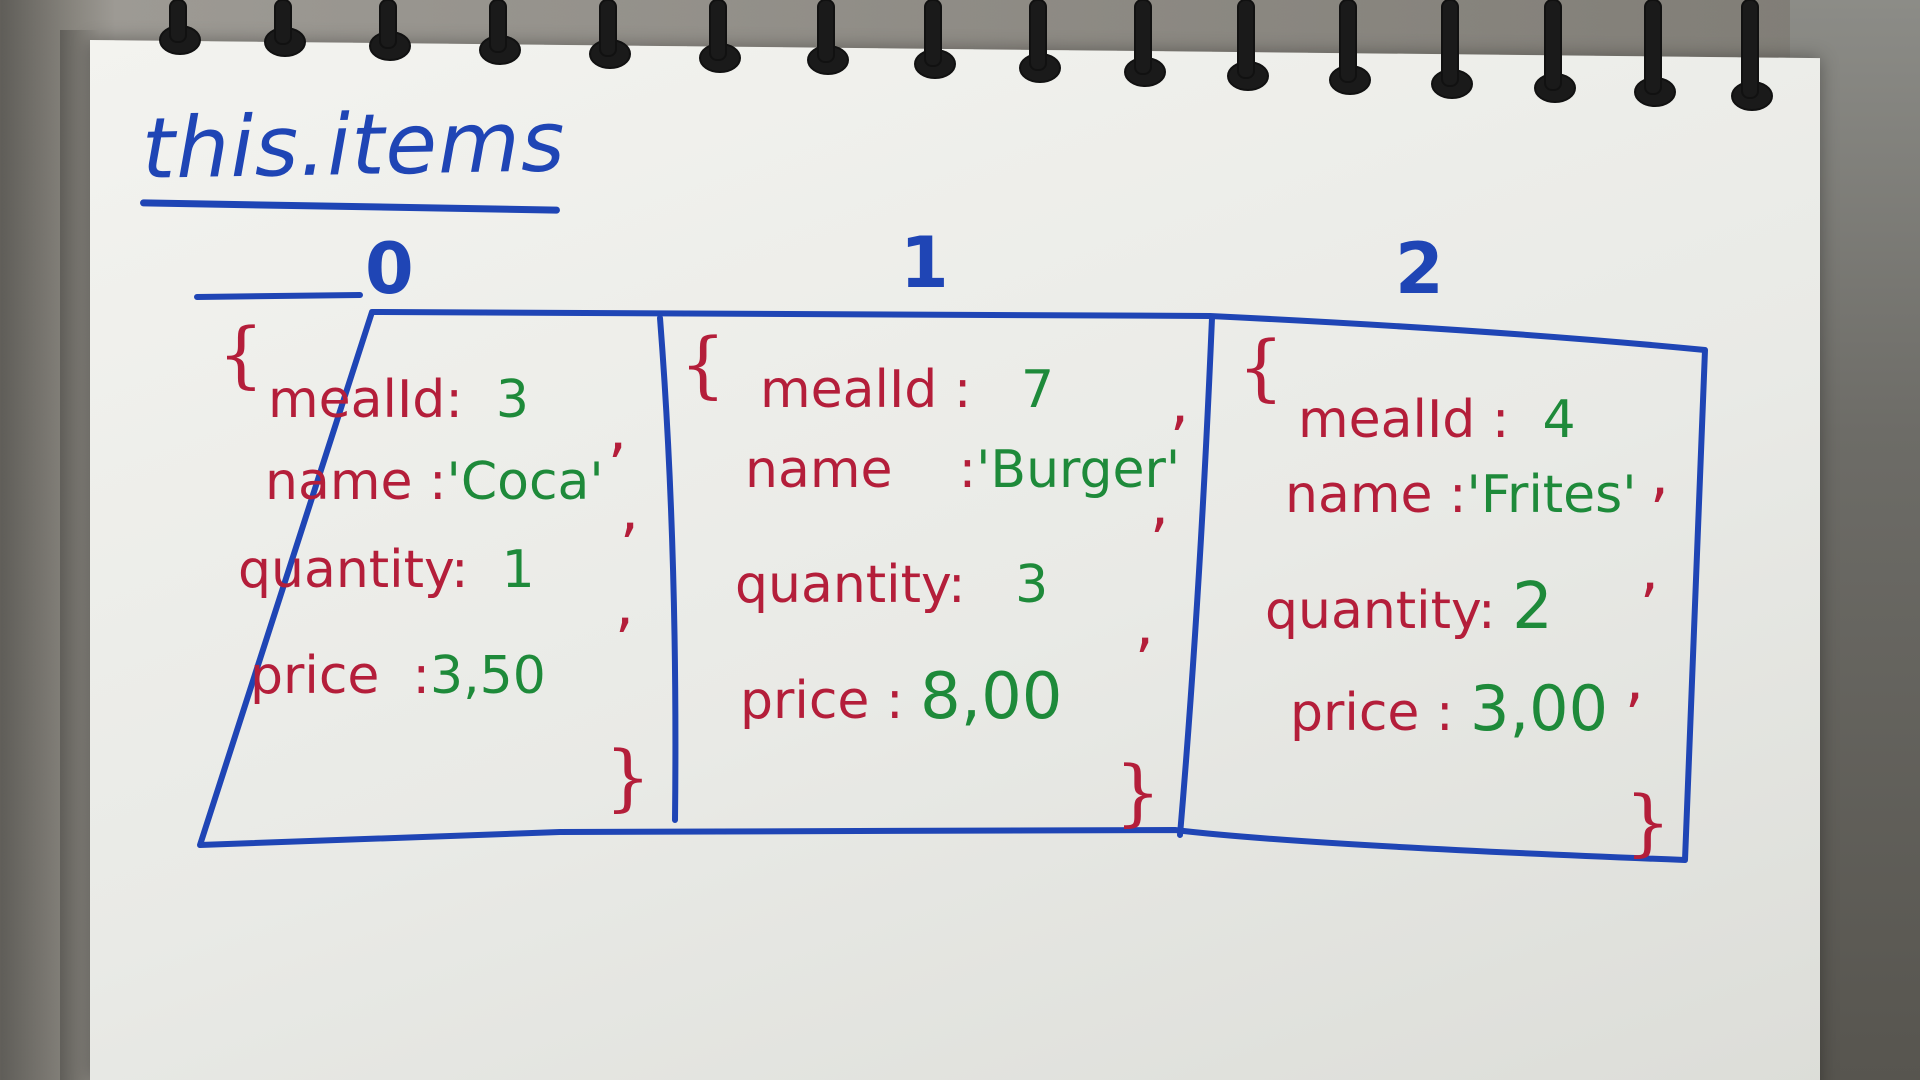 The width and height of the screenshot is (1920, 1080). Describe the element at coordinates (1532, 607) in the screenshot. I see `value: 2` at that location.